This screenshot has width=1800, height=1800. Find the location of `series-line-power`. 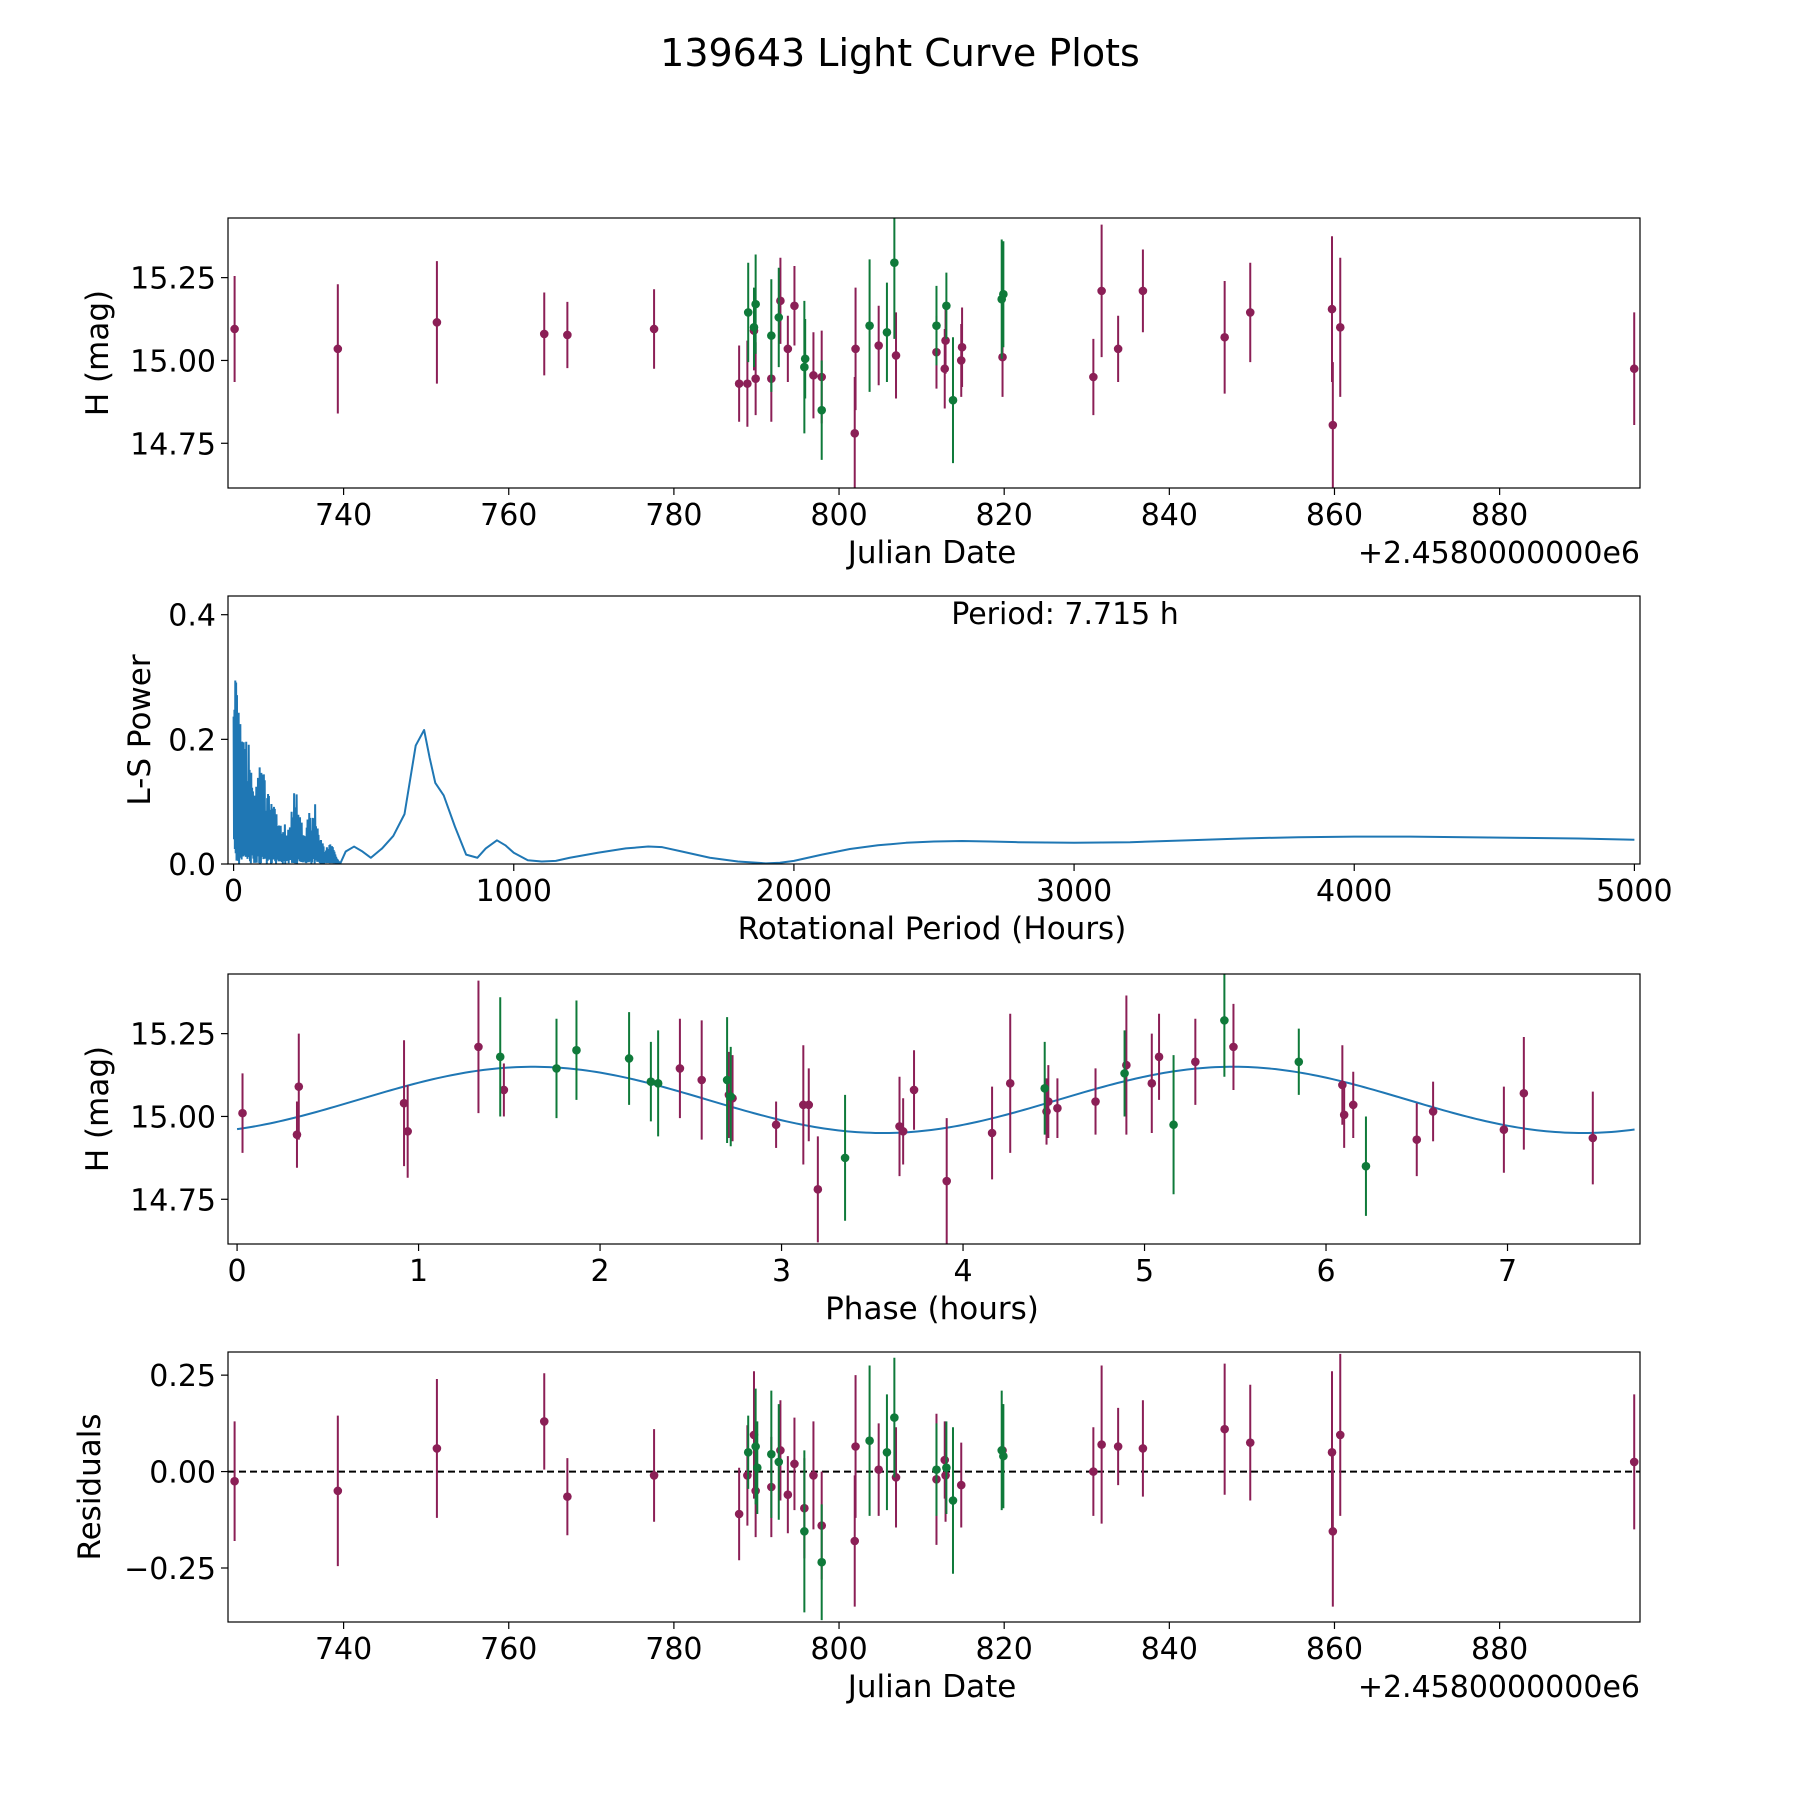

series-line-power is located at coordinates (987, 796).